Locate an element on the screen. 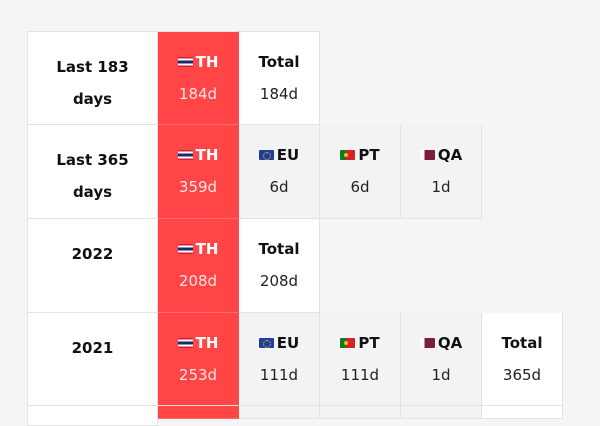 Image resolution: width=600 pixels, height=426 pixels. row-label: 2022 is located at coordinates (92, 266).